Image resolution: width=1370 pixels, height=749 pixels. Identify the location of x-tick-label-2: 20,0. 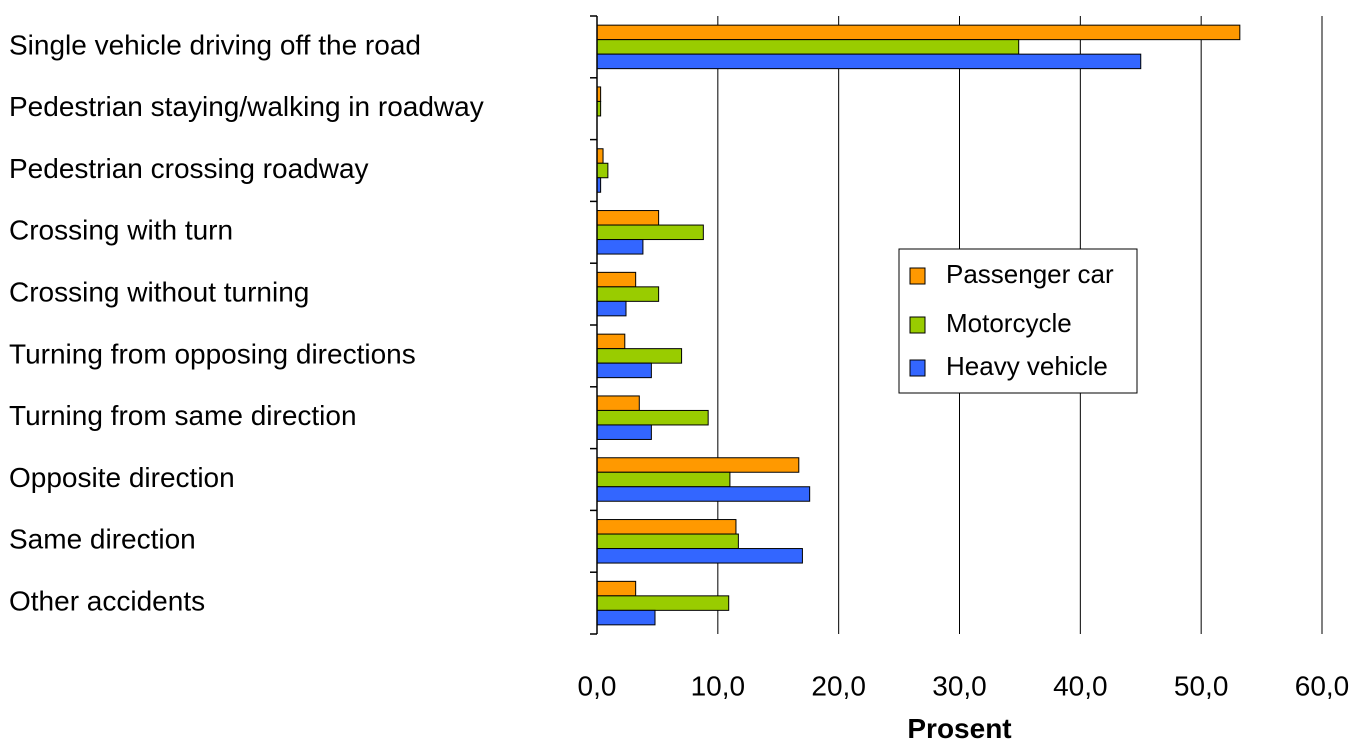
(838, 685).